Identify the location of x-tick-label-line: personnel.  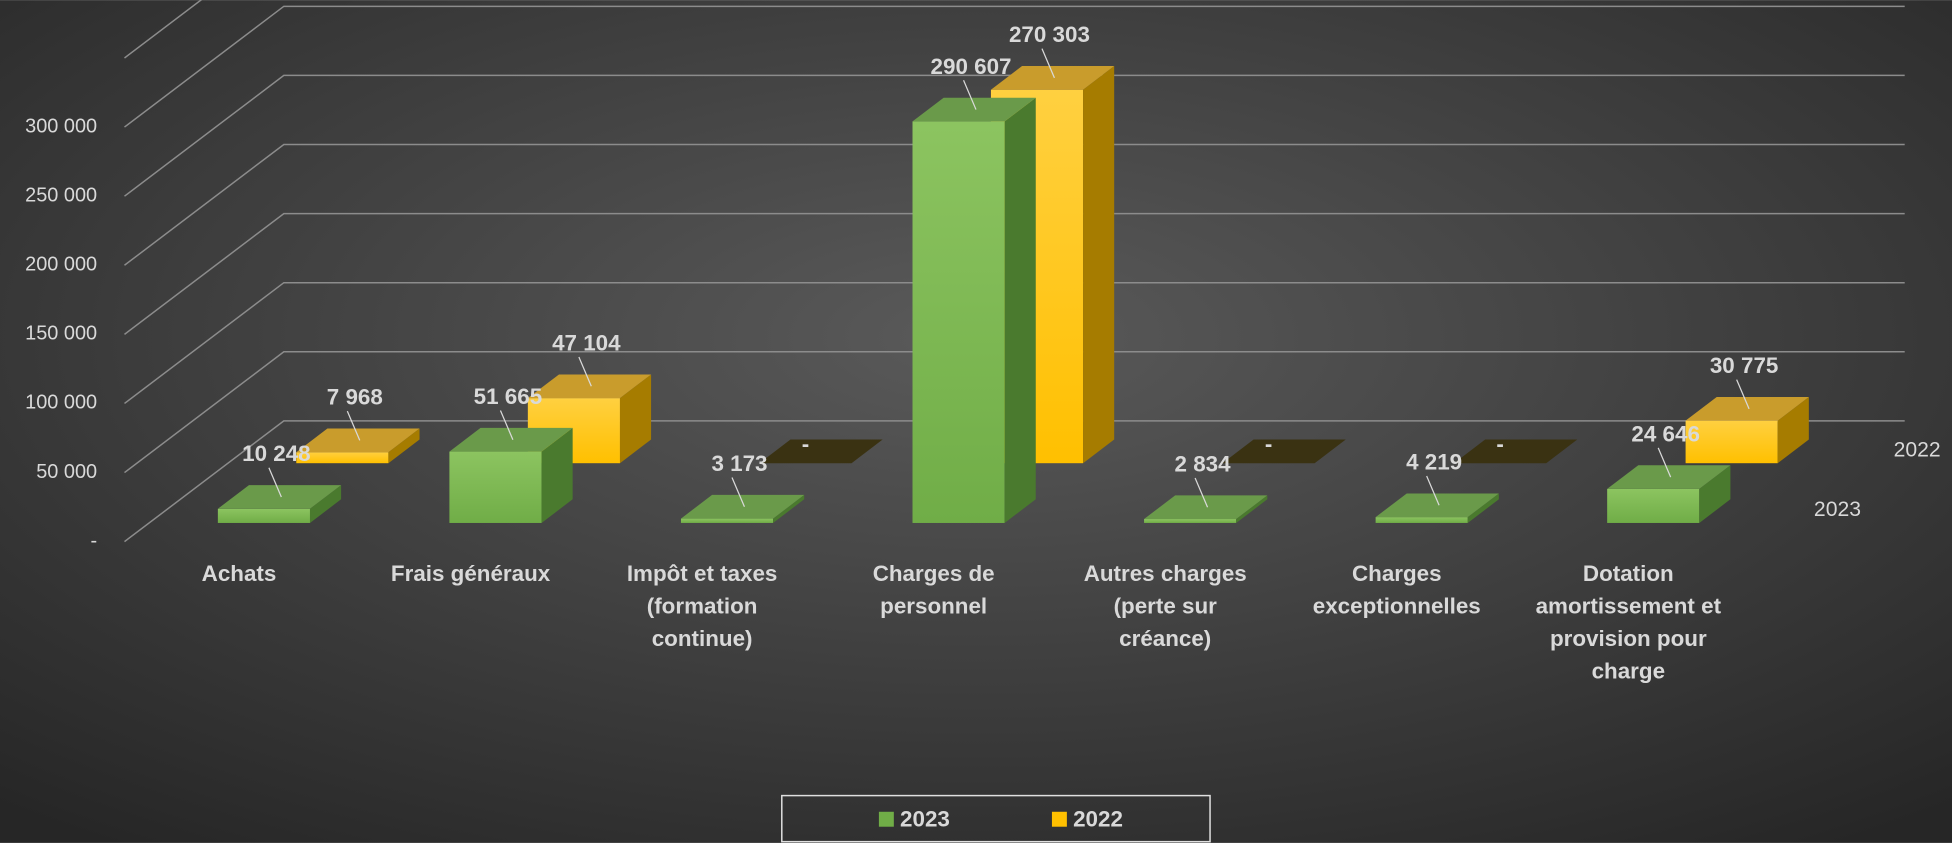
(933, 606).